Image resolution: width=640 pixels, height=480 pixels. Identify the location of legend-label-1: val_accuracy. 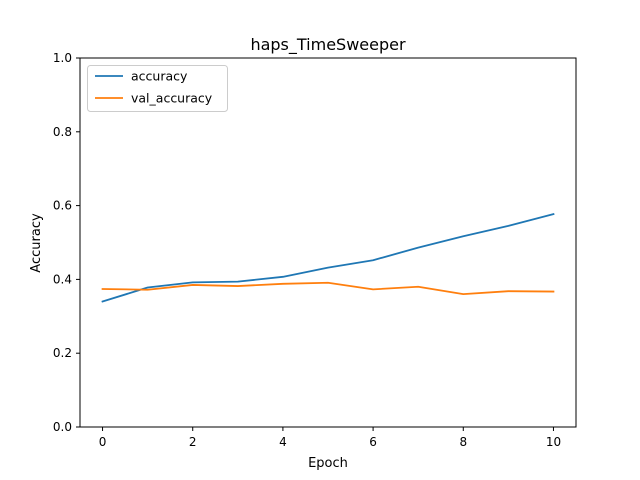
(172, 98).